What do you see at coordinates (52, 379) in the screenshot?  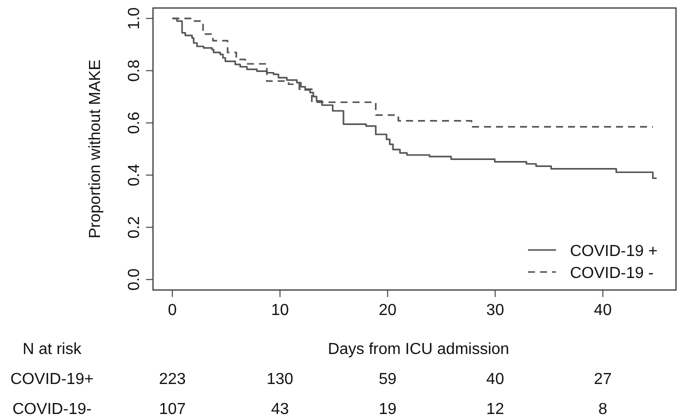 I see `text: COVID-19+` at bounding box center [52, 379].